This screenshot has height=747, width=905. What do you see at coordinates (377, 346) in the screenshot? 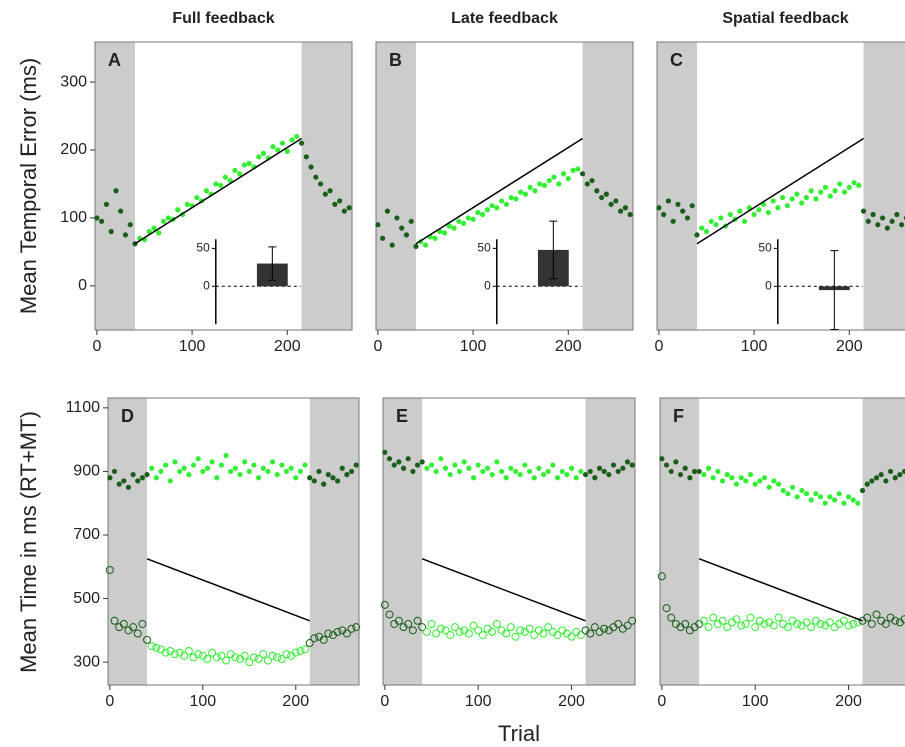
I see `x-tick-label: 0` at bounding box center [377, 346].